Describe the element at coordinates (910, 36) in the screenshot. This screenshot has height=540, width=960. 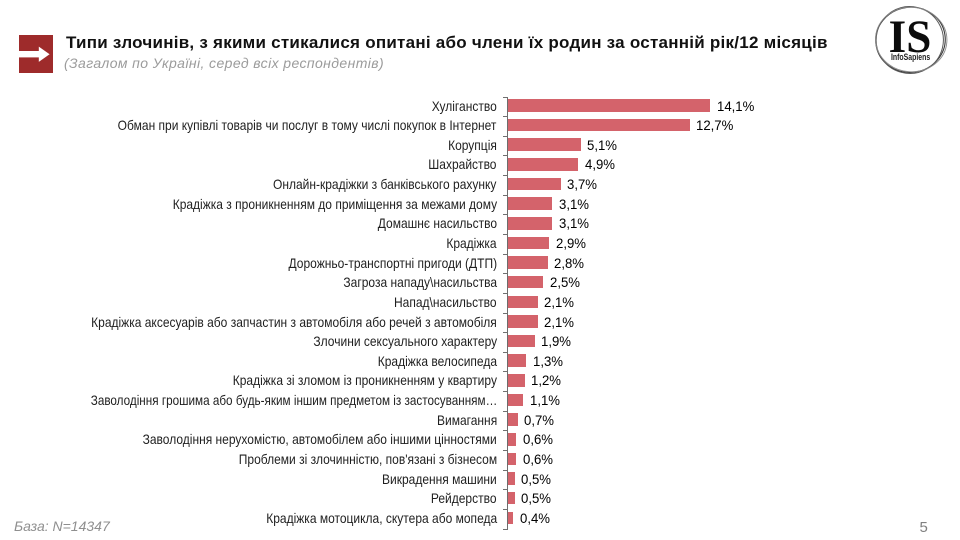
I see `svg-text: IS` at that location.